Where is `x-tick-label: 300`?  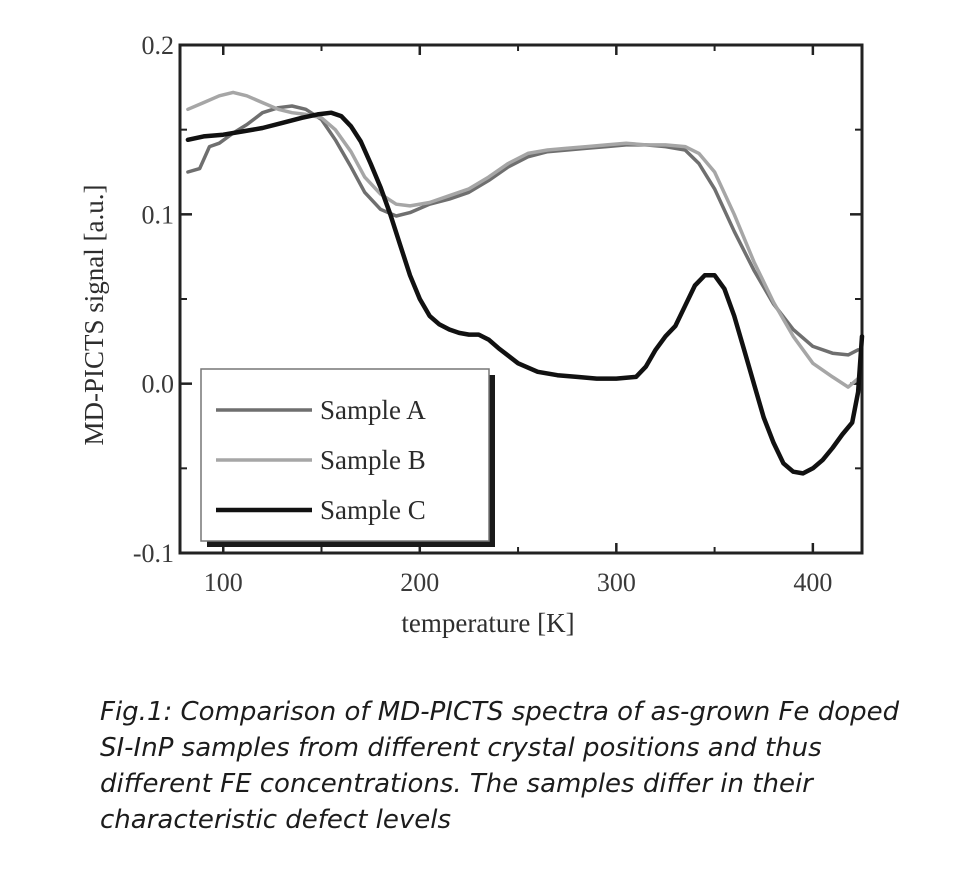
x-tick-label: 300 is located at coordinates (616, 582).